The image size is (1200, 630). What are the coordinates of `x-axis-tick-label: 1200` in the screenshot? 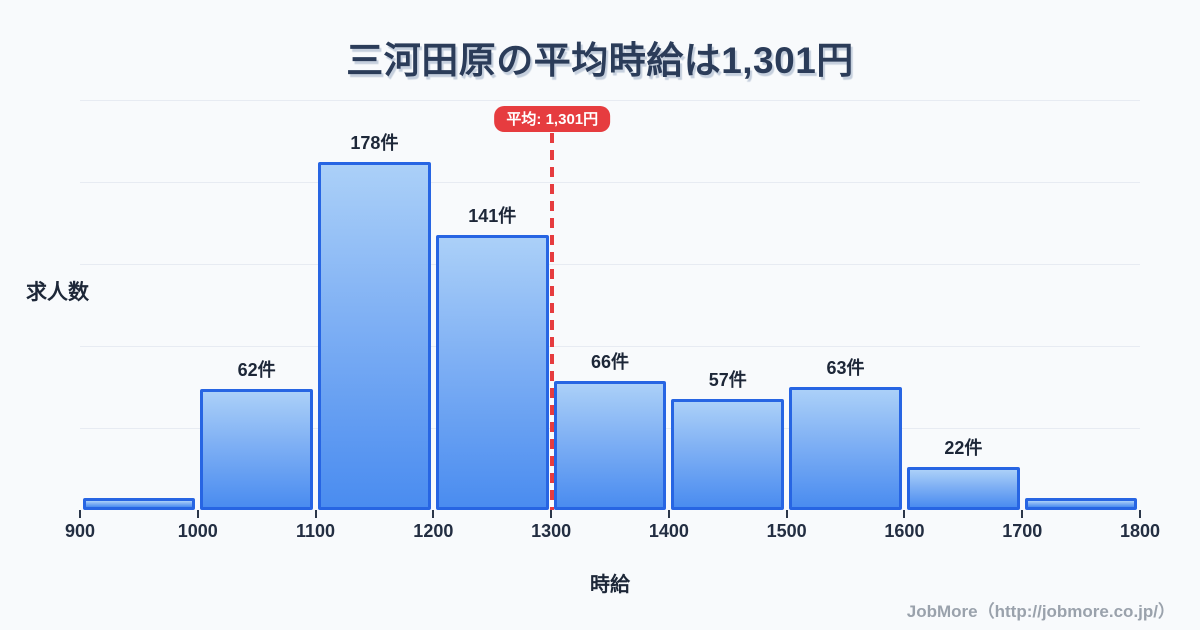 It's located at (433, 531).